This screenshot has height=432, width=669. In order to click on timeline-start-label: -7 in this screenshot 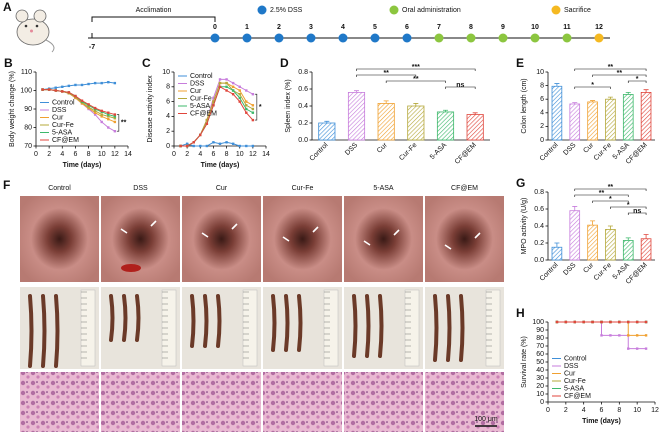, I will do `click(92, 47)`.